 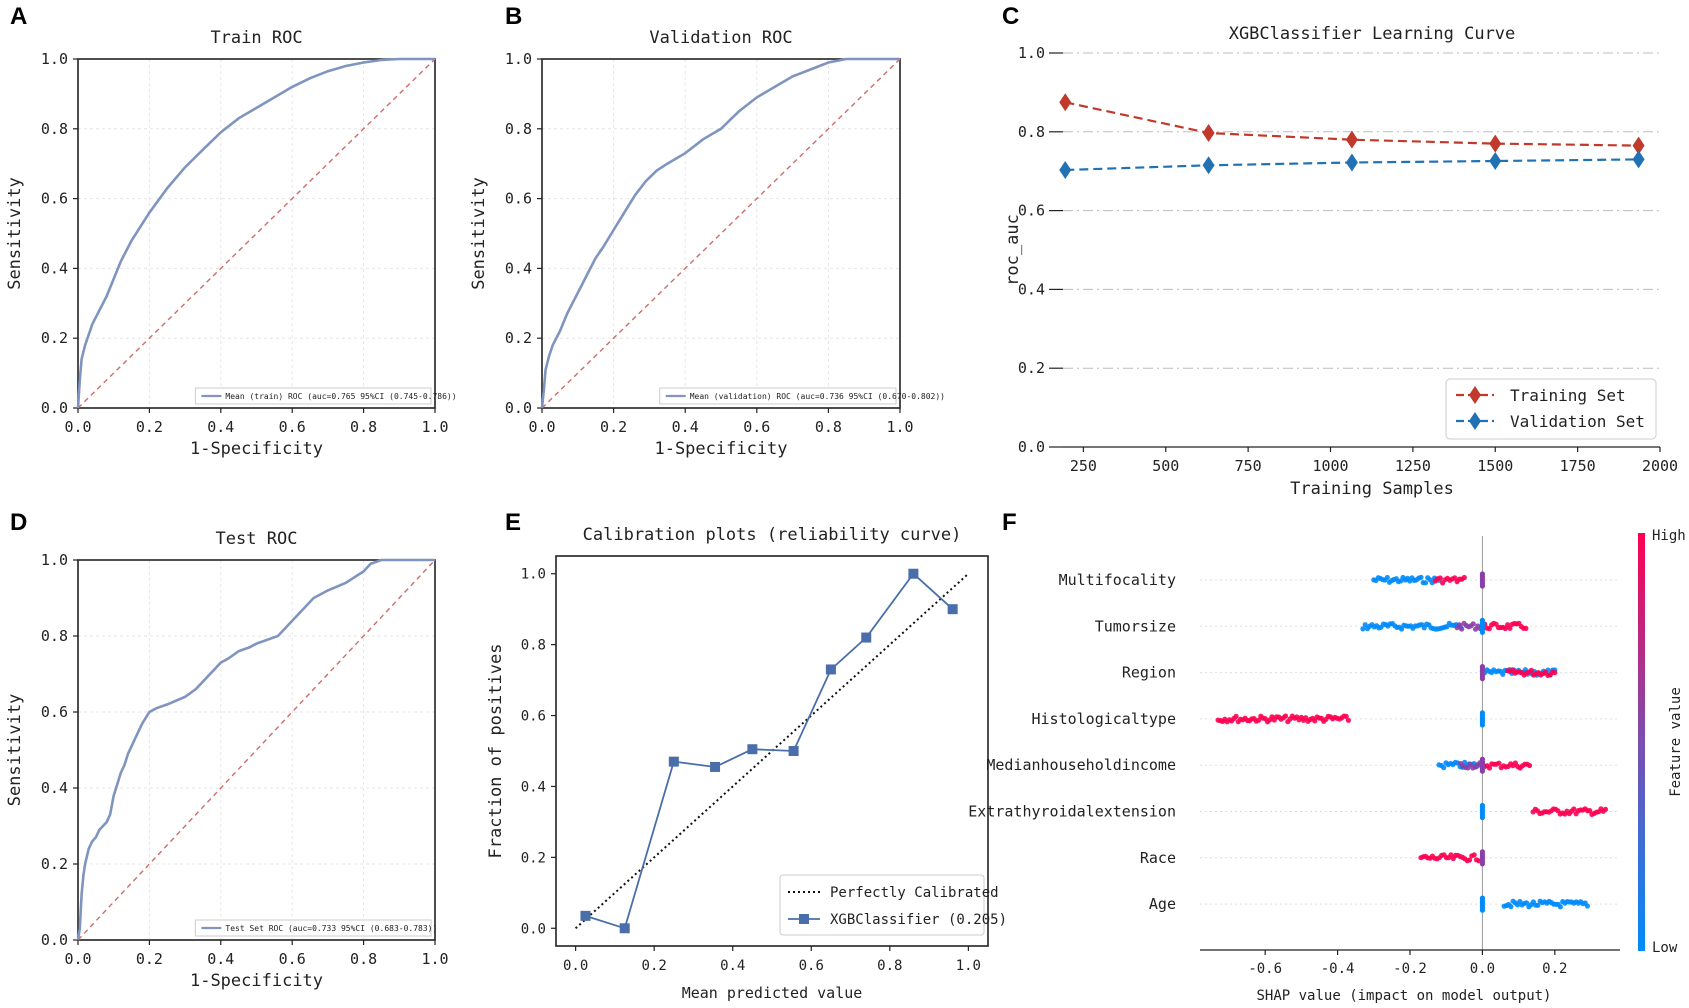 I want to click on x-tick-label: 750, so click(x=1248, y=466).